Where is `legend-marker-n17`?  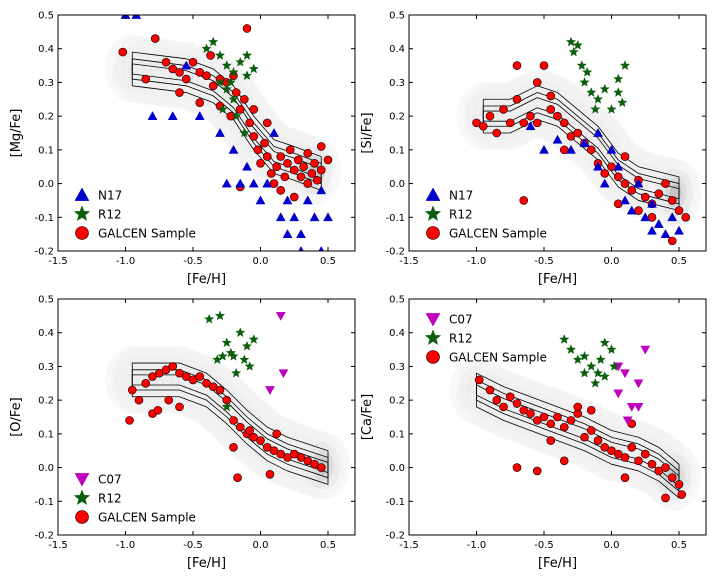 legend-marker-n17 is located at coordinates (82, 194).